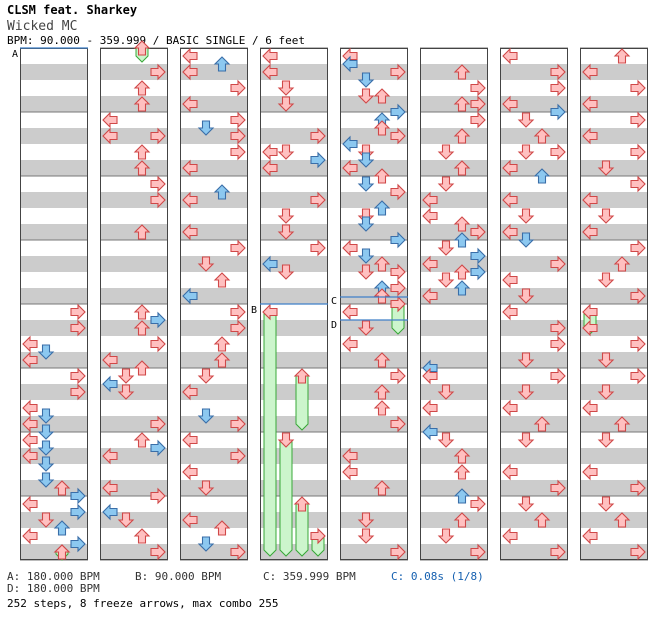 The width and height of the screenshot is (672, 632). Describe the element at coordinates (53, 588) in the screenshot. I see `legend-bpm-d: D: 180.000 BPM` at that location.